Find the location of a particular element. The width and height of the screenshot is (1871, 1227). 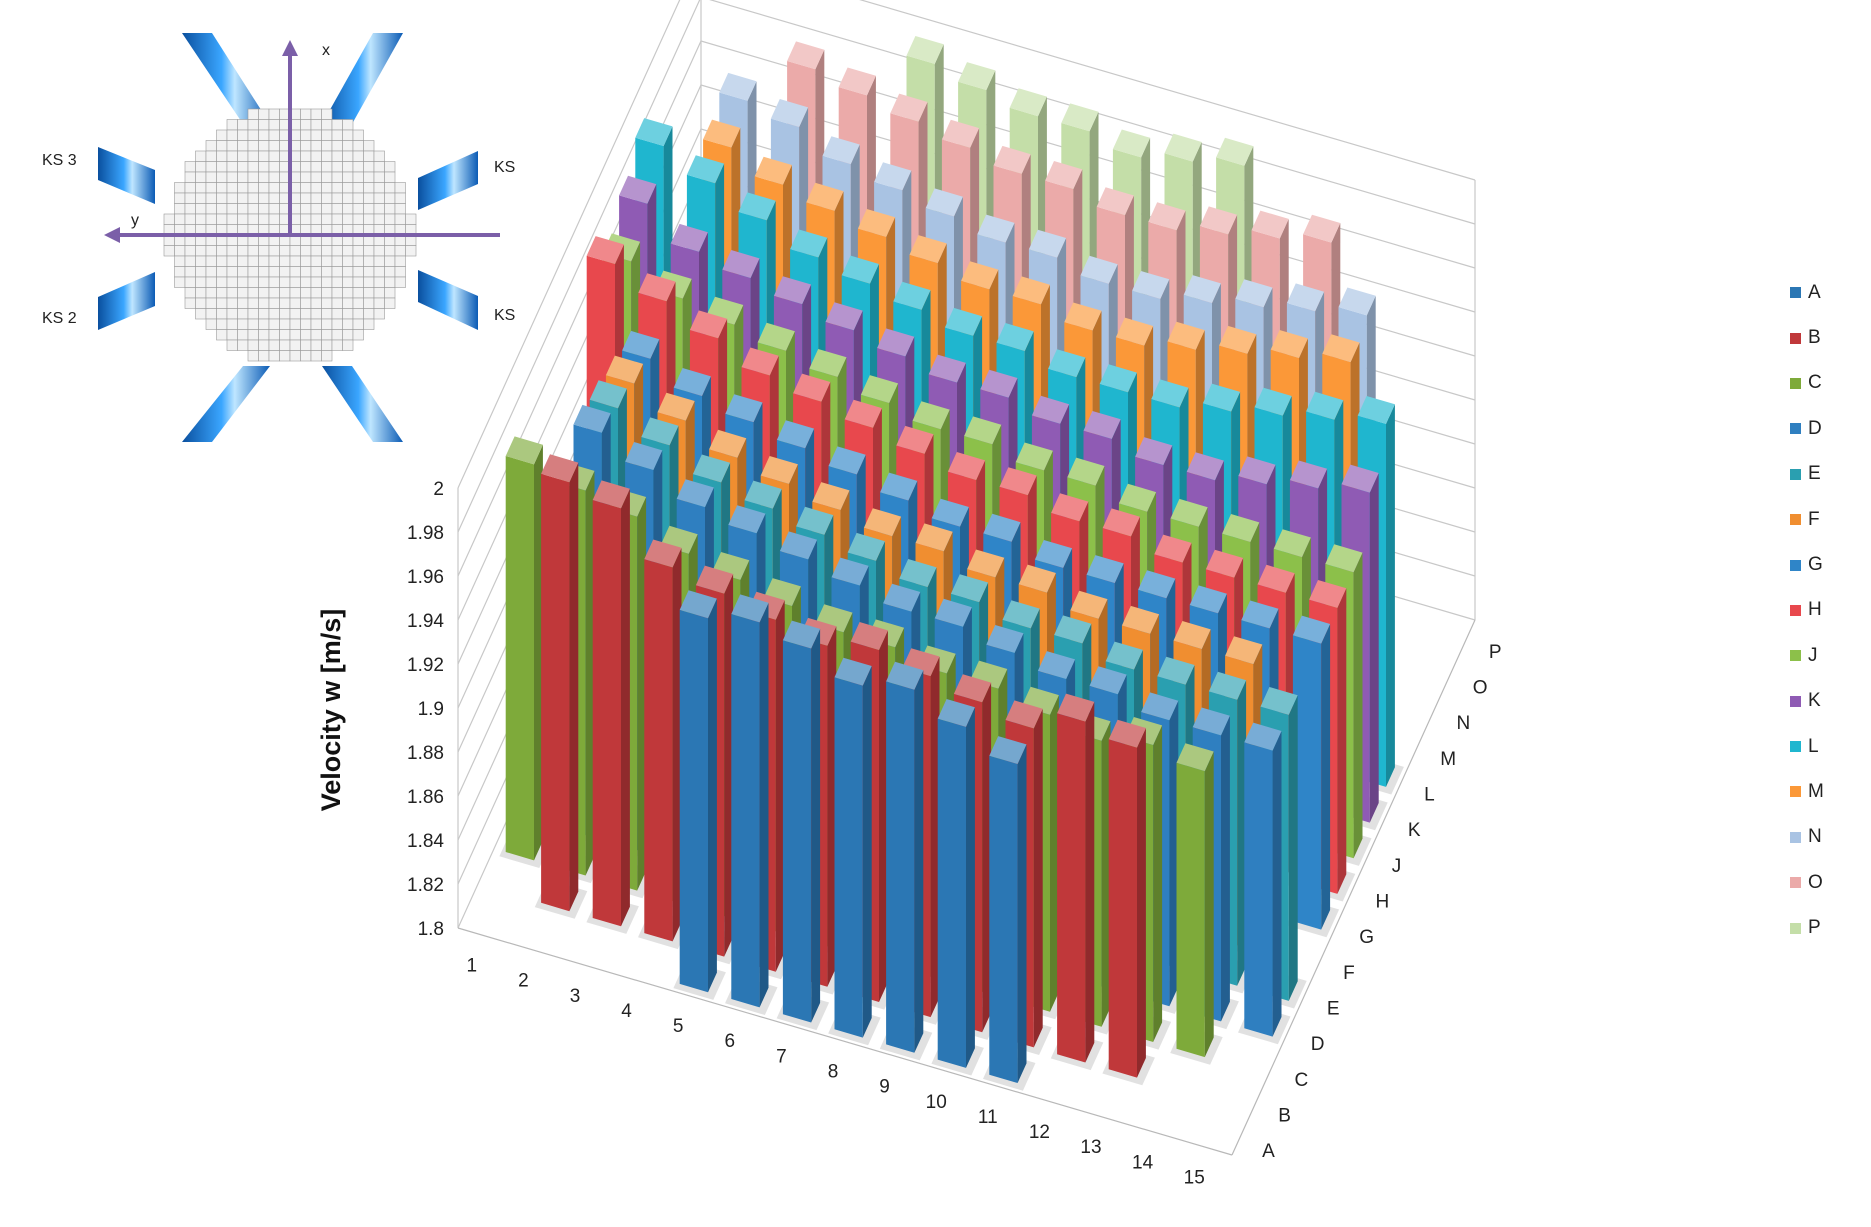

legend-item-H: H is located at coordinates (1807, 610).